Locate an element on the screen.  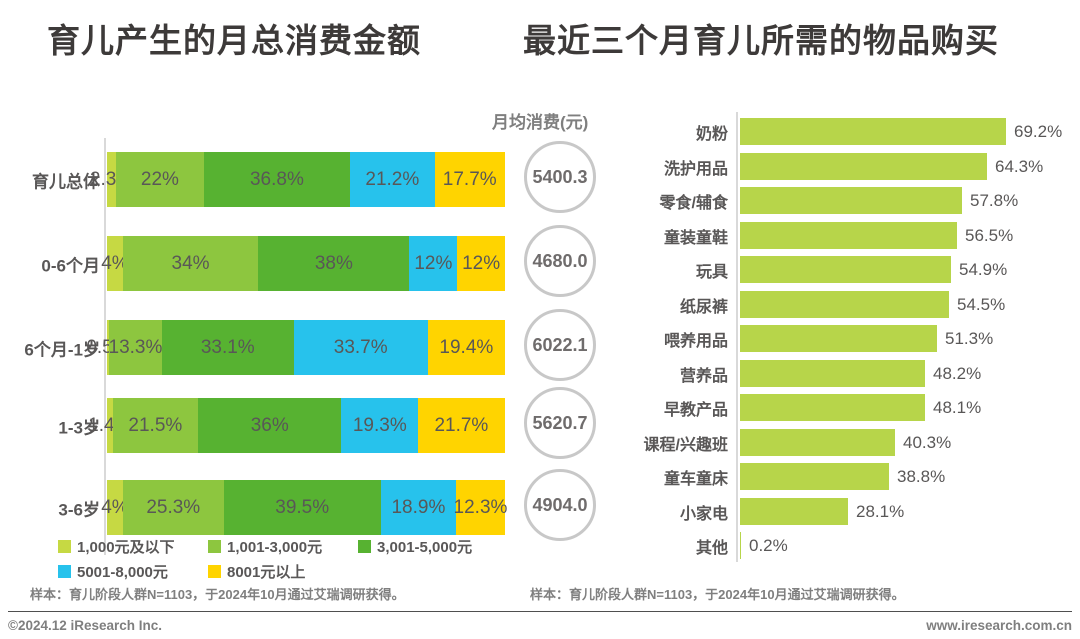
segment-value-label: 39.5% is located at coordinates (302, 507).